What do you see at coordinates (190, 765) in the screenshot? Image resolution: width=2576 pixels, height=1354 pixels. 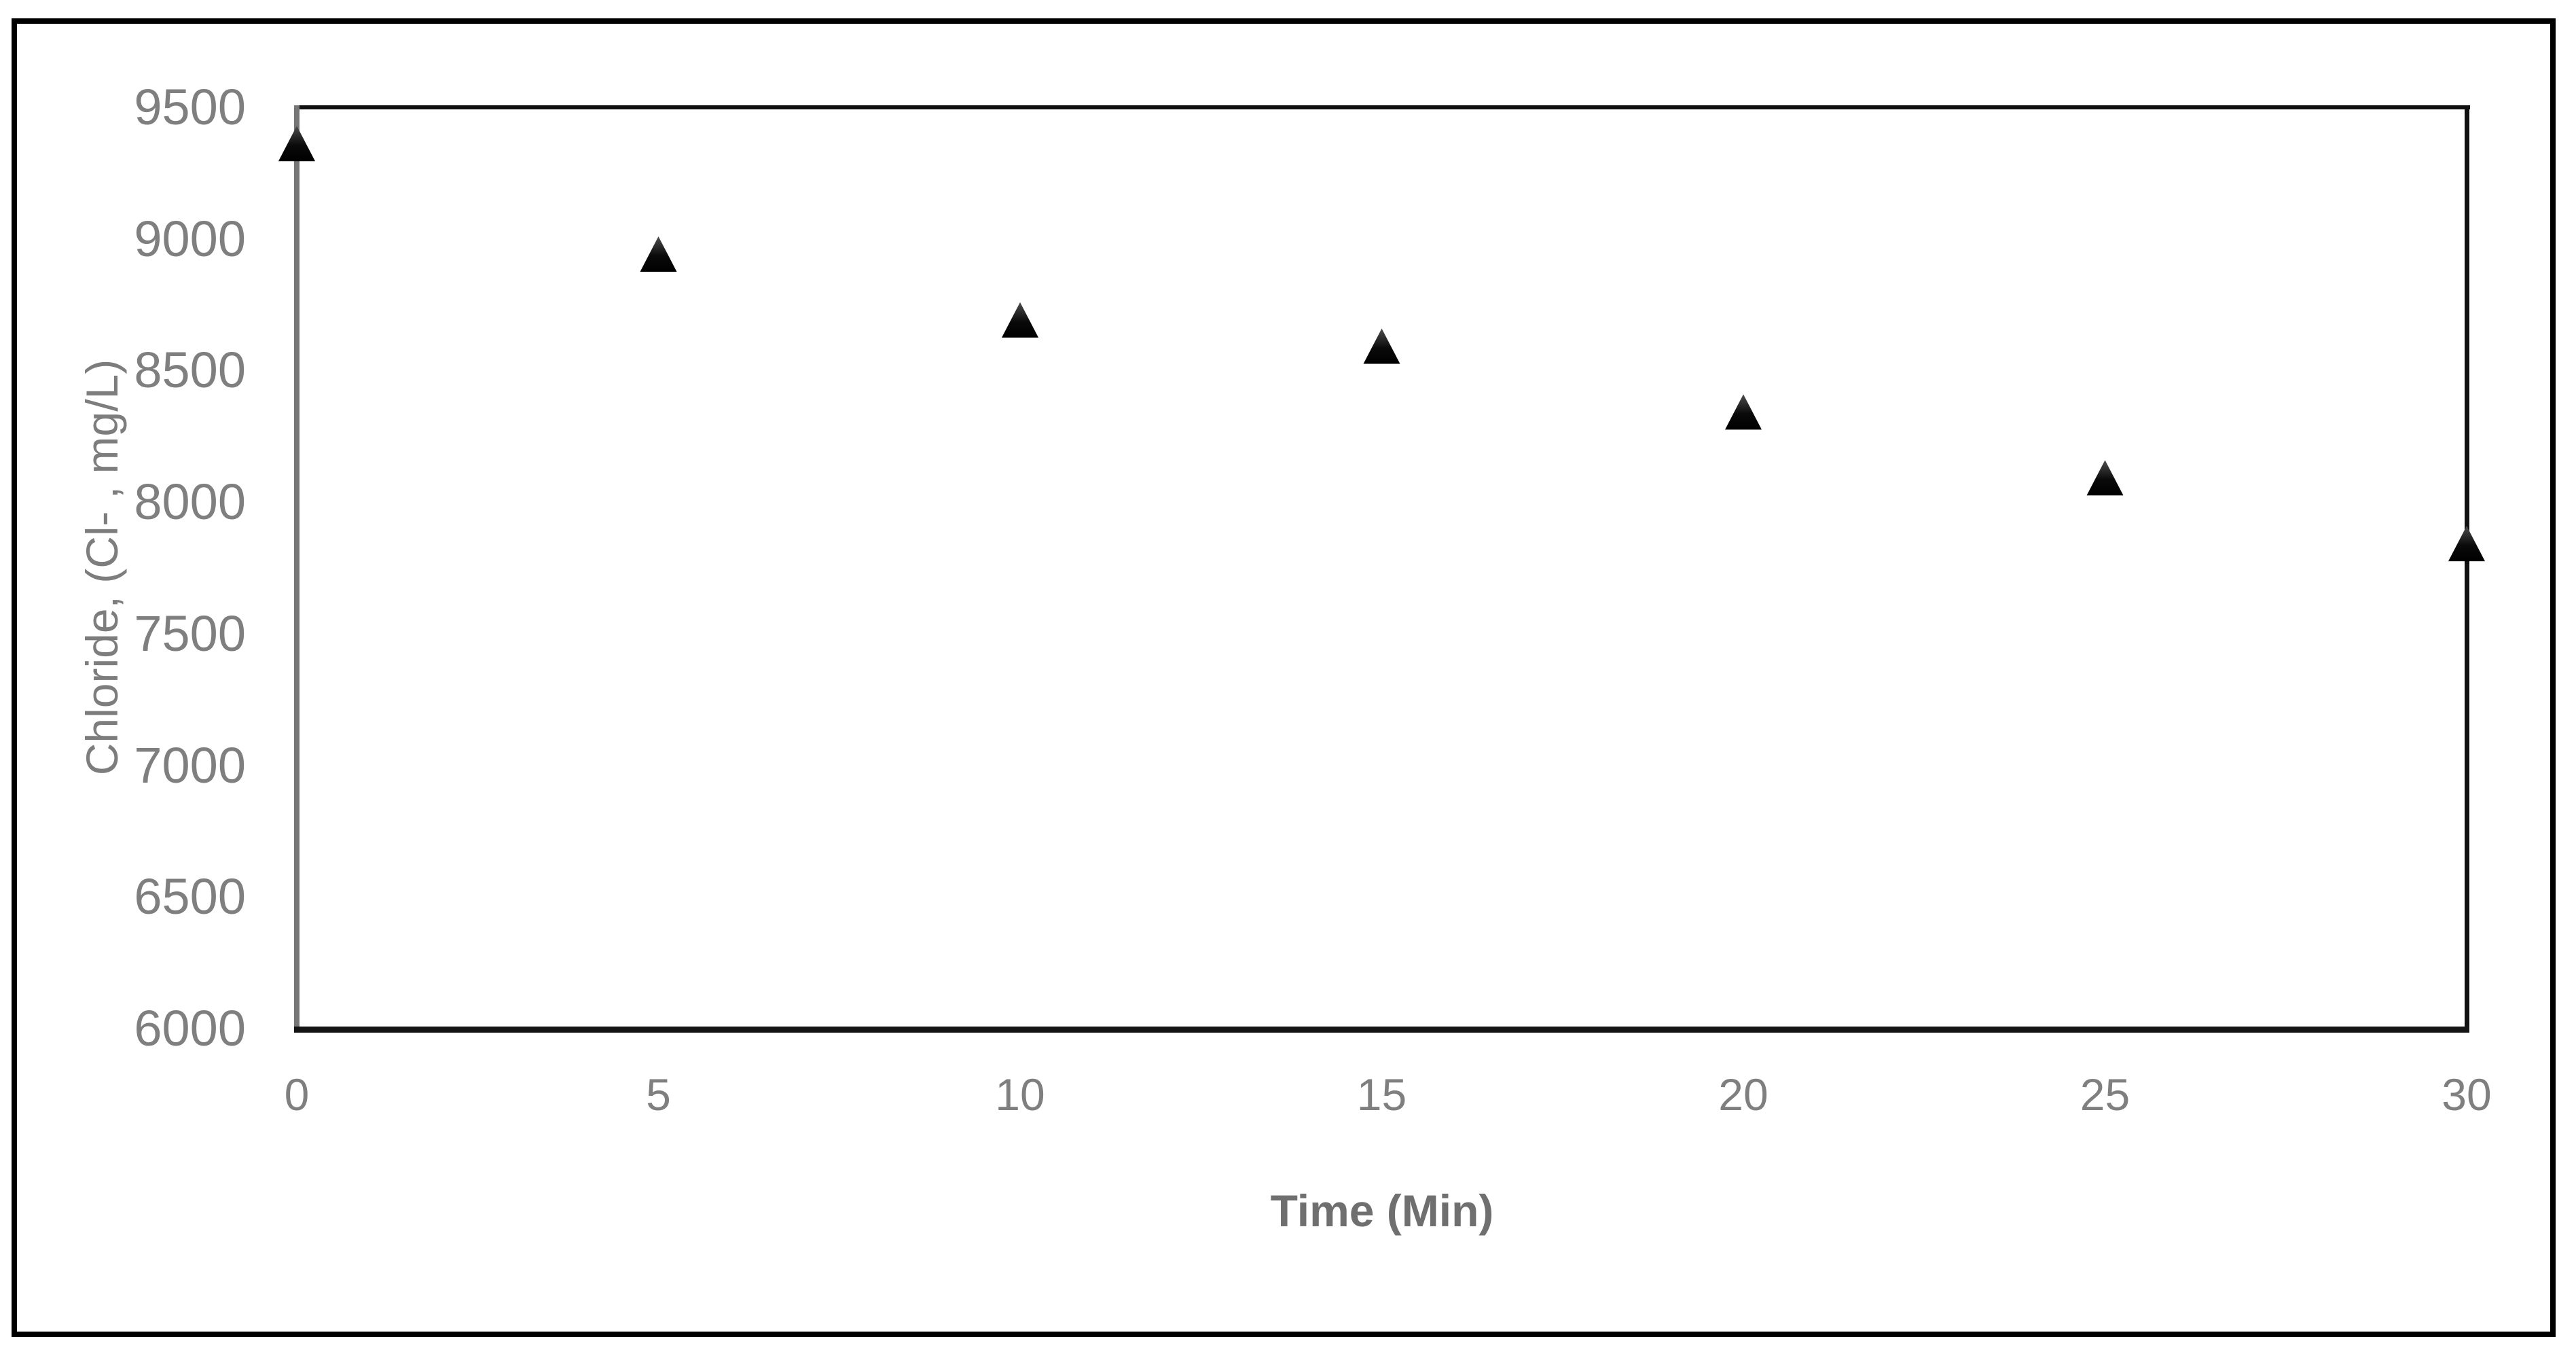 I see `y-tick-label: 7000` at bounding box center [190, 765].